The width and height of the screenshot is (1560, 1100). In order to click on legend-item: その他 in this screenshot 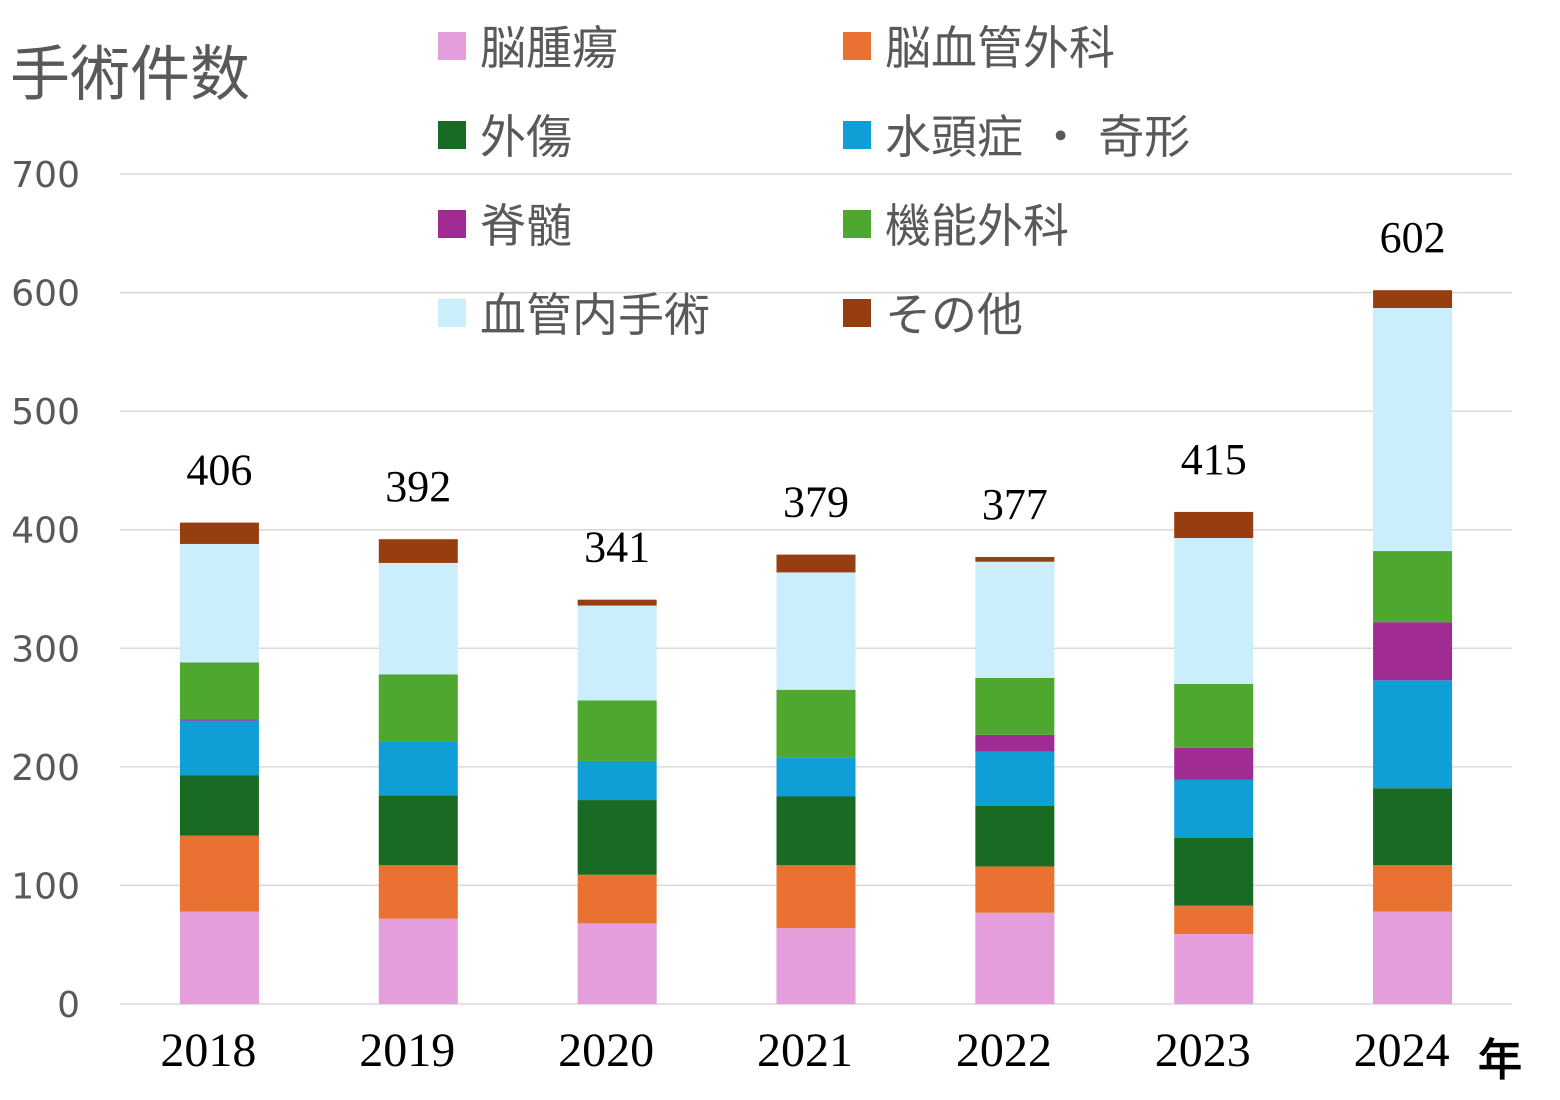, I will do `click(933, 315)`.